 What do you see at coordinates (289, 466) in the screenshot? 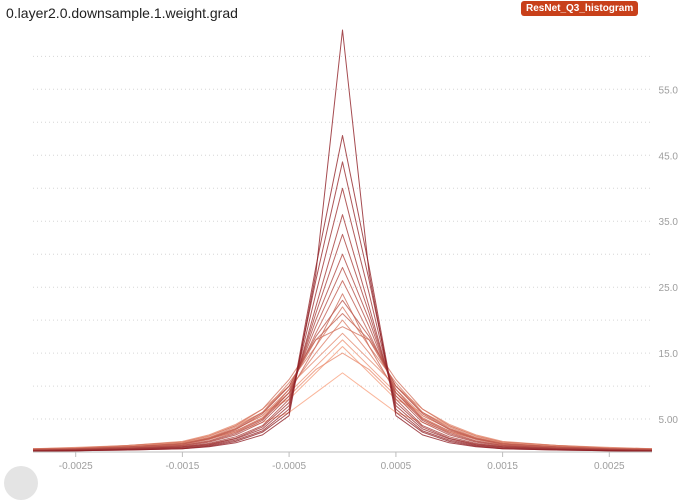
I see `x-tick-label: -0.0005` at bounding box center [289, 466].